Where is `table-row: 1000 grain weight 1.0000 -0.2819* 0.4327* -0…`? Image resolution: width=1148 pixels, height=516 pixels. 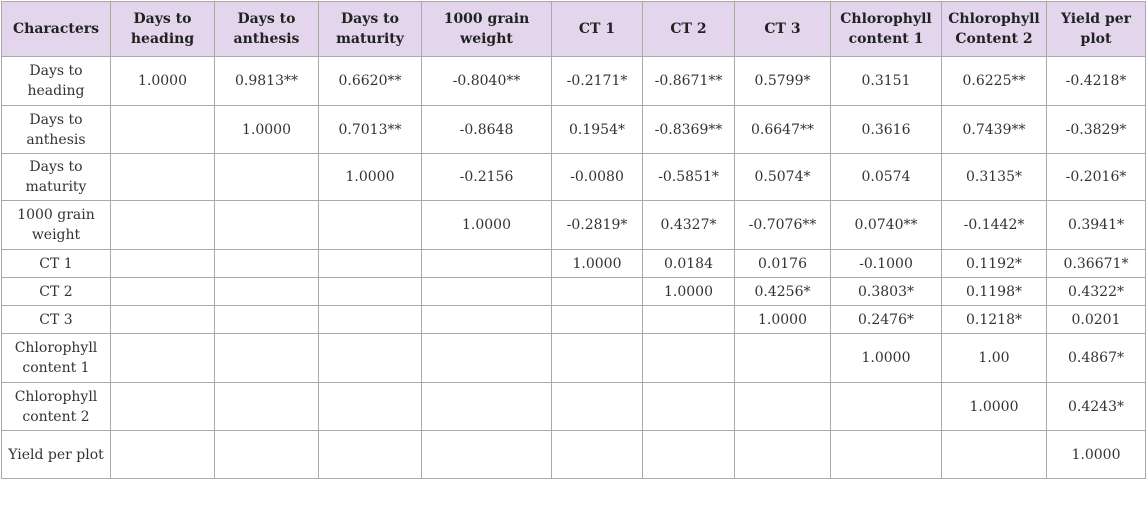 table-row: 1000 grain weight 1.0000 -0.2819* 0.4327* -0… is located at coordinates (573, 225).